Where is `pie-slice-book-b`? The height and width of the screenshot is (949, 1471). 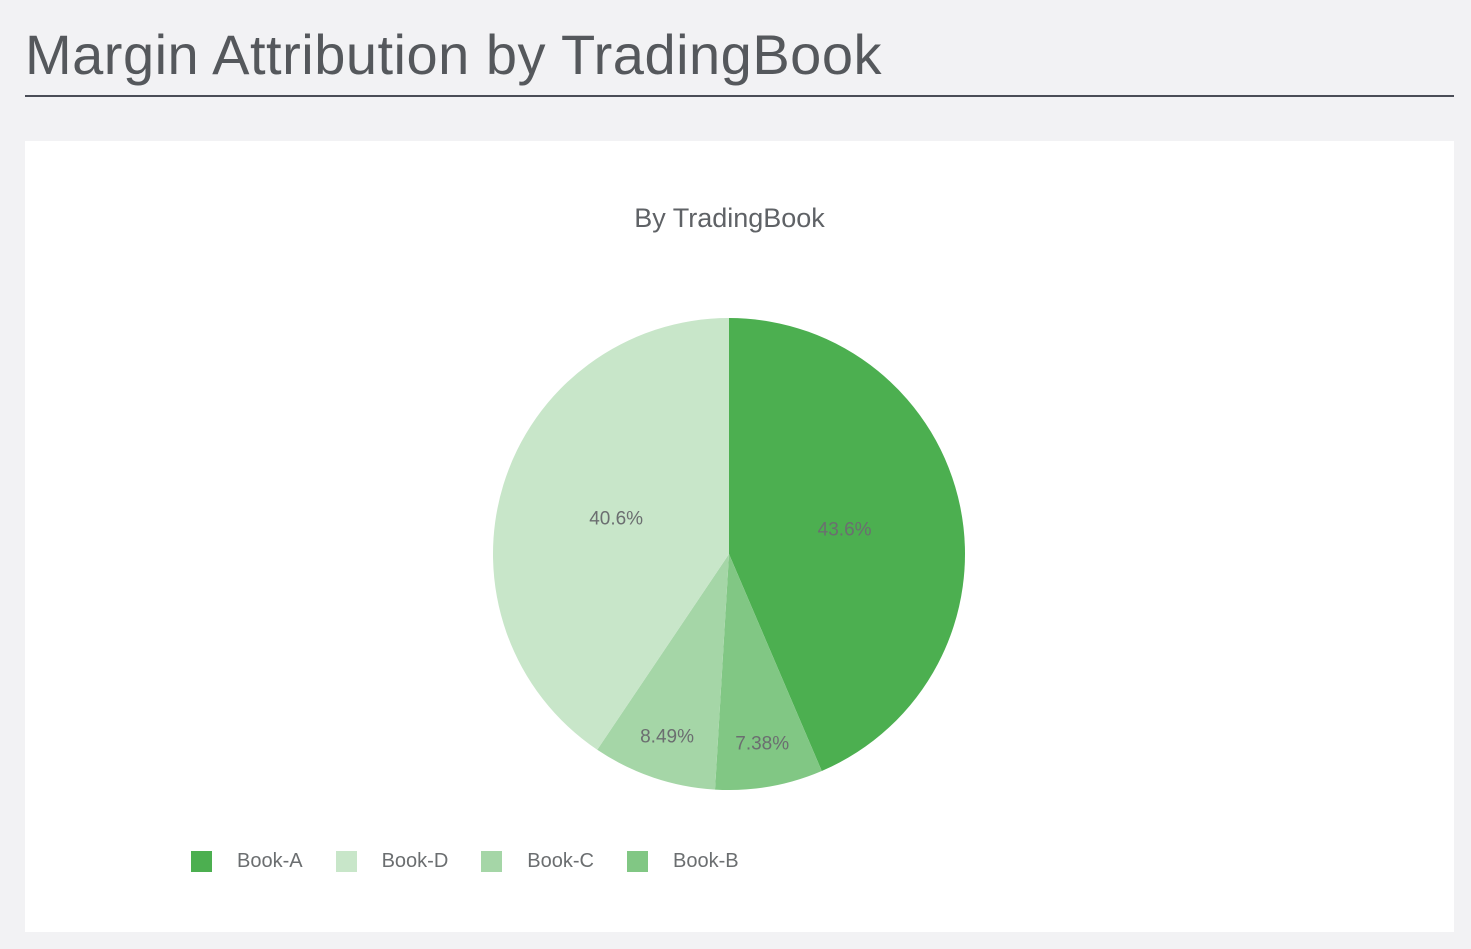
pie-slice-book-b is located at coordinates (768, 672).